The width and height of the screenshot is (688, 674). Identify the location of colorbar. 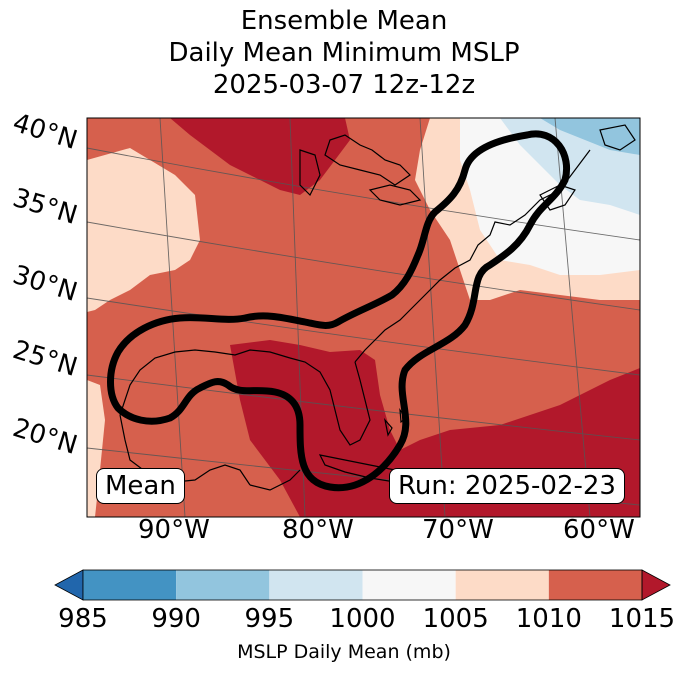
(362, 585).